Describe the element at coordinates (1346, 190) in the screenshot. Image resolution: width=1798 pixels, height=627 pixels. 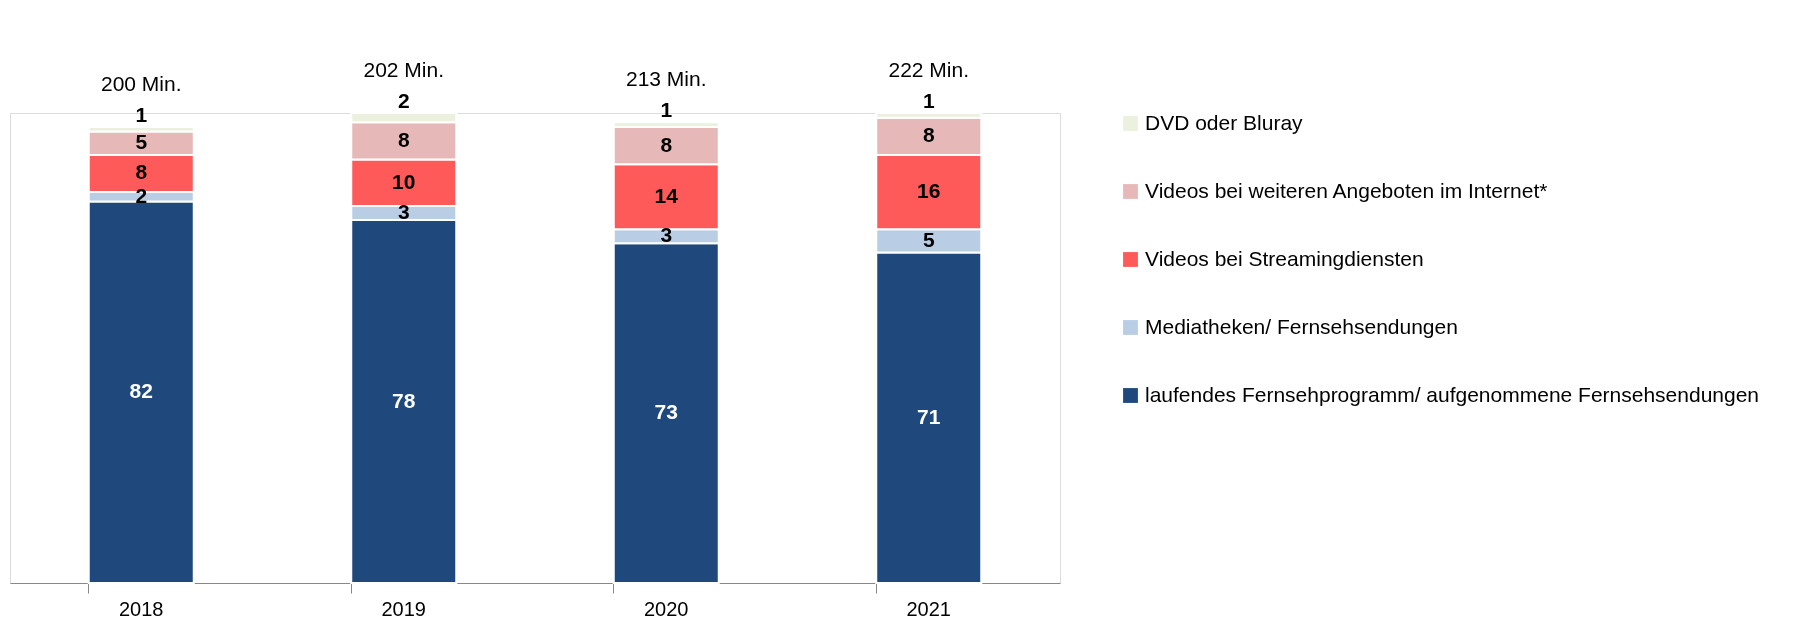
I see `legend-label: Videos bei weiteren Angeboten im Internet*` at that location.